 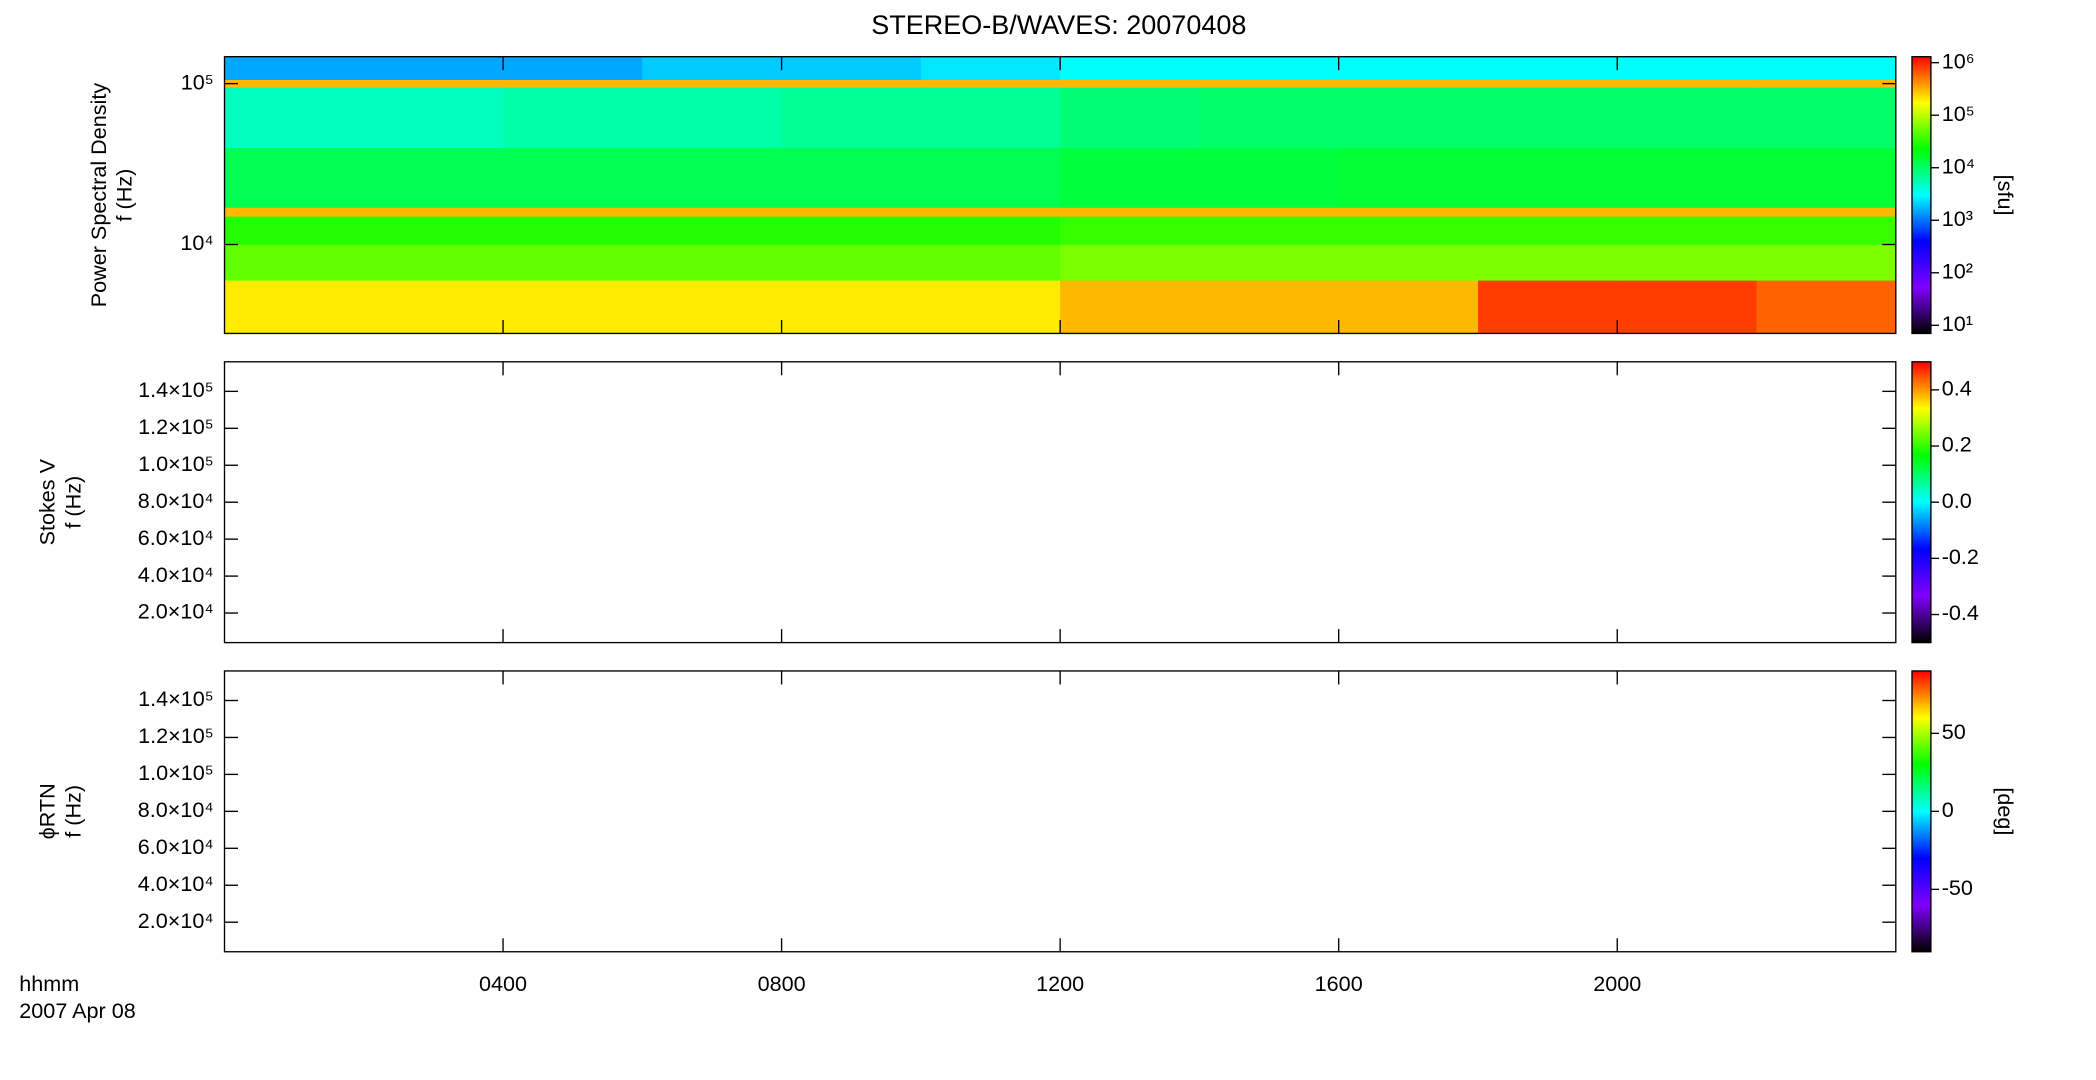 What do you see at coordinates (176, 574) in the screenshot?
I see `y-tick-label: 4.0×10⁴` at bounding box center [176, 574].